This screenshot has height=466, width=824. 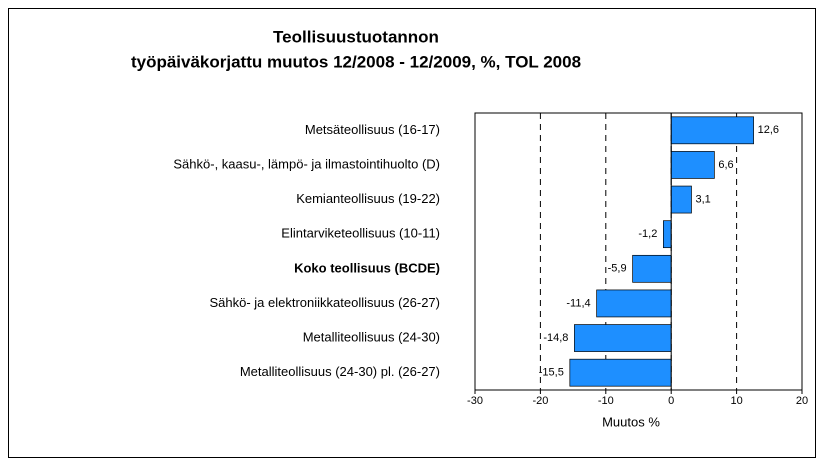 I want to click on value-label: 12,6, so click(x=768, y=130).